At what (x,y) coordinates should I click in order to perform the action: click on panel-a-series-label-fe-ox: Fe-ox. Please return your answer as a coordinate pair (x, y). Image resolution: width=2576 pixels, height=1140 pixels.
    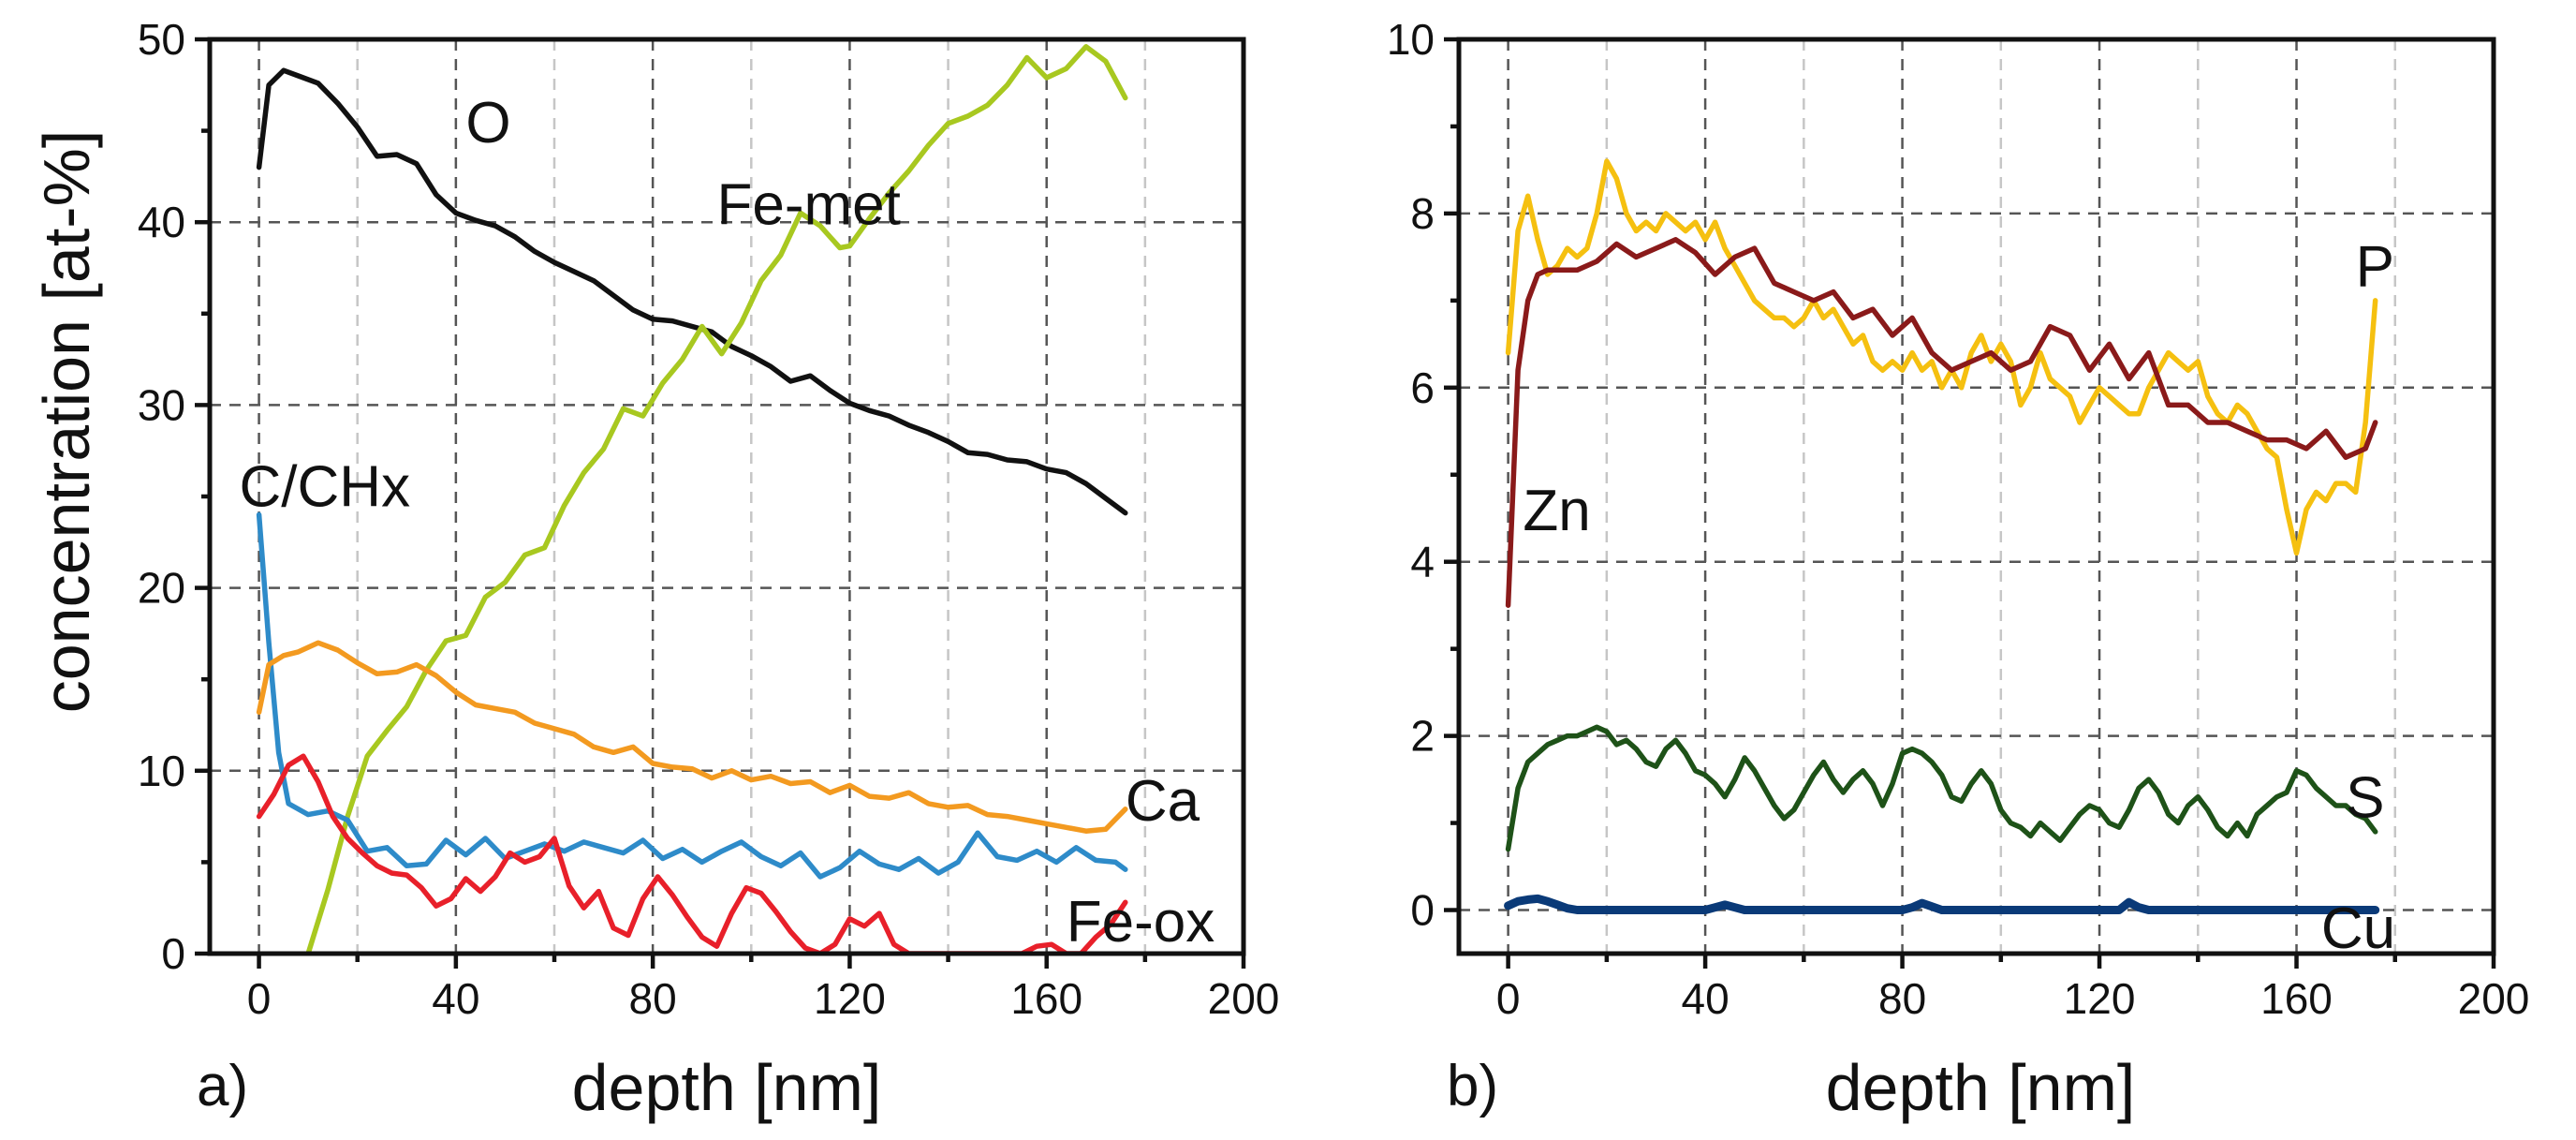
    Looking at the image, I should click on (1140, 922).